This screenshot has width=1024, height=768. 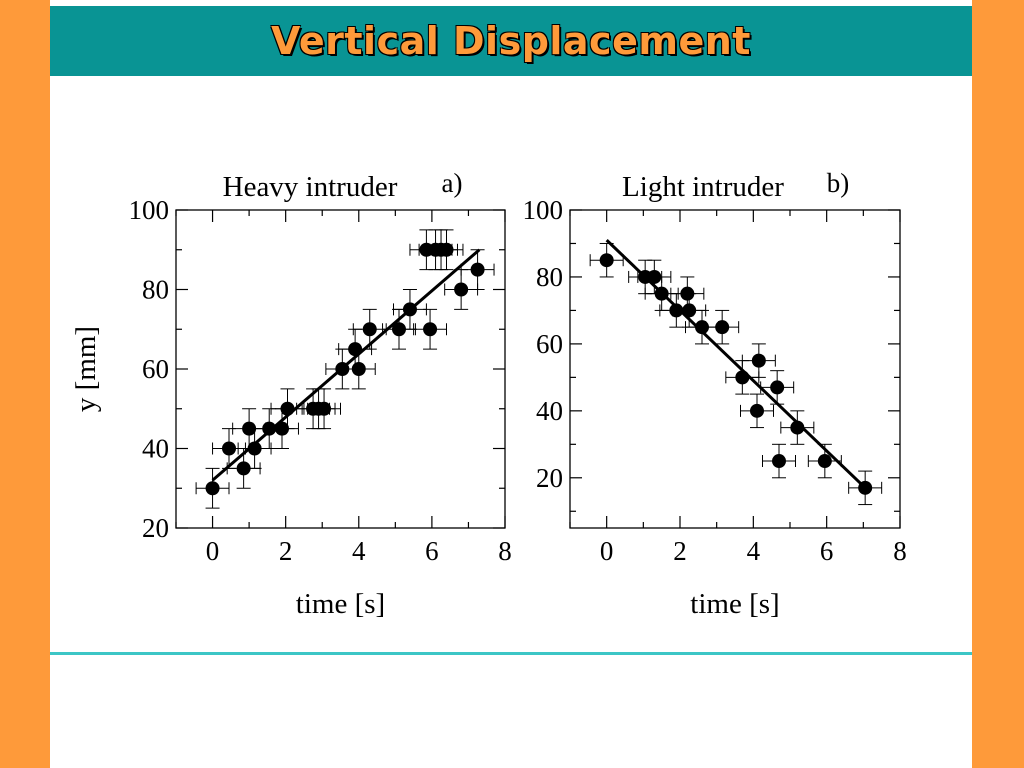 What do you see at coordinates (703, 187) in the screenshot?
I see `chart-title: Light intruder` at bounding box center [703, 187].